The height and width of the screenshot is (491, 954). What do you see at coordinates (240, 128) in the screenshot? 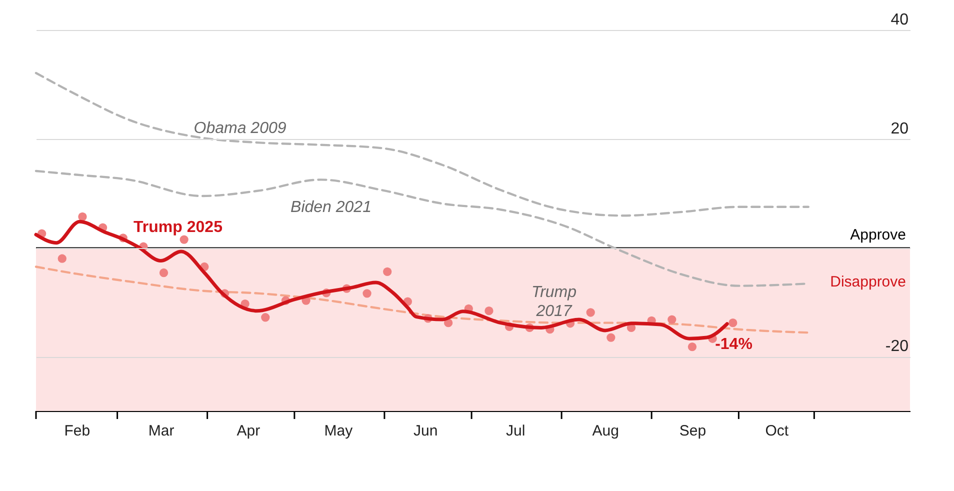
I see `series-label: Obama 2009` at bounding box center [240, 128].